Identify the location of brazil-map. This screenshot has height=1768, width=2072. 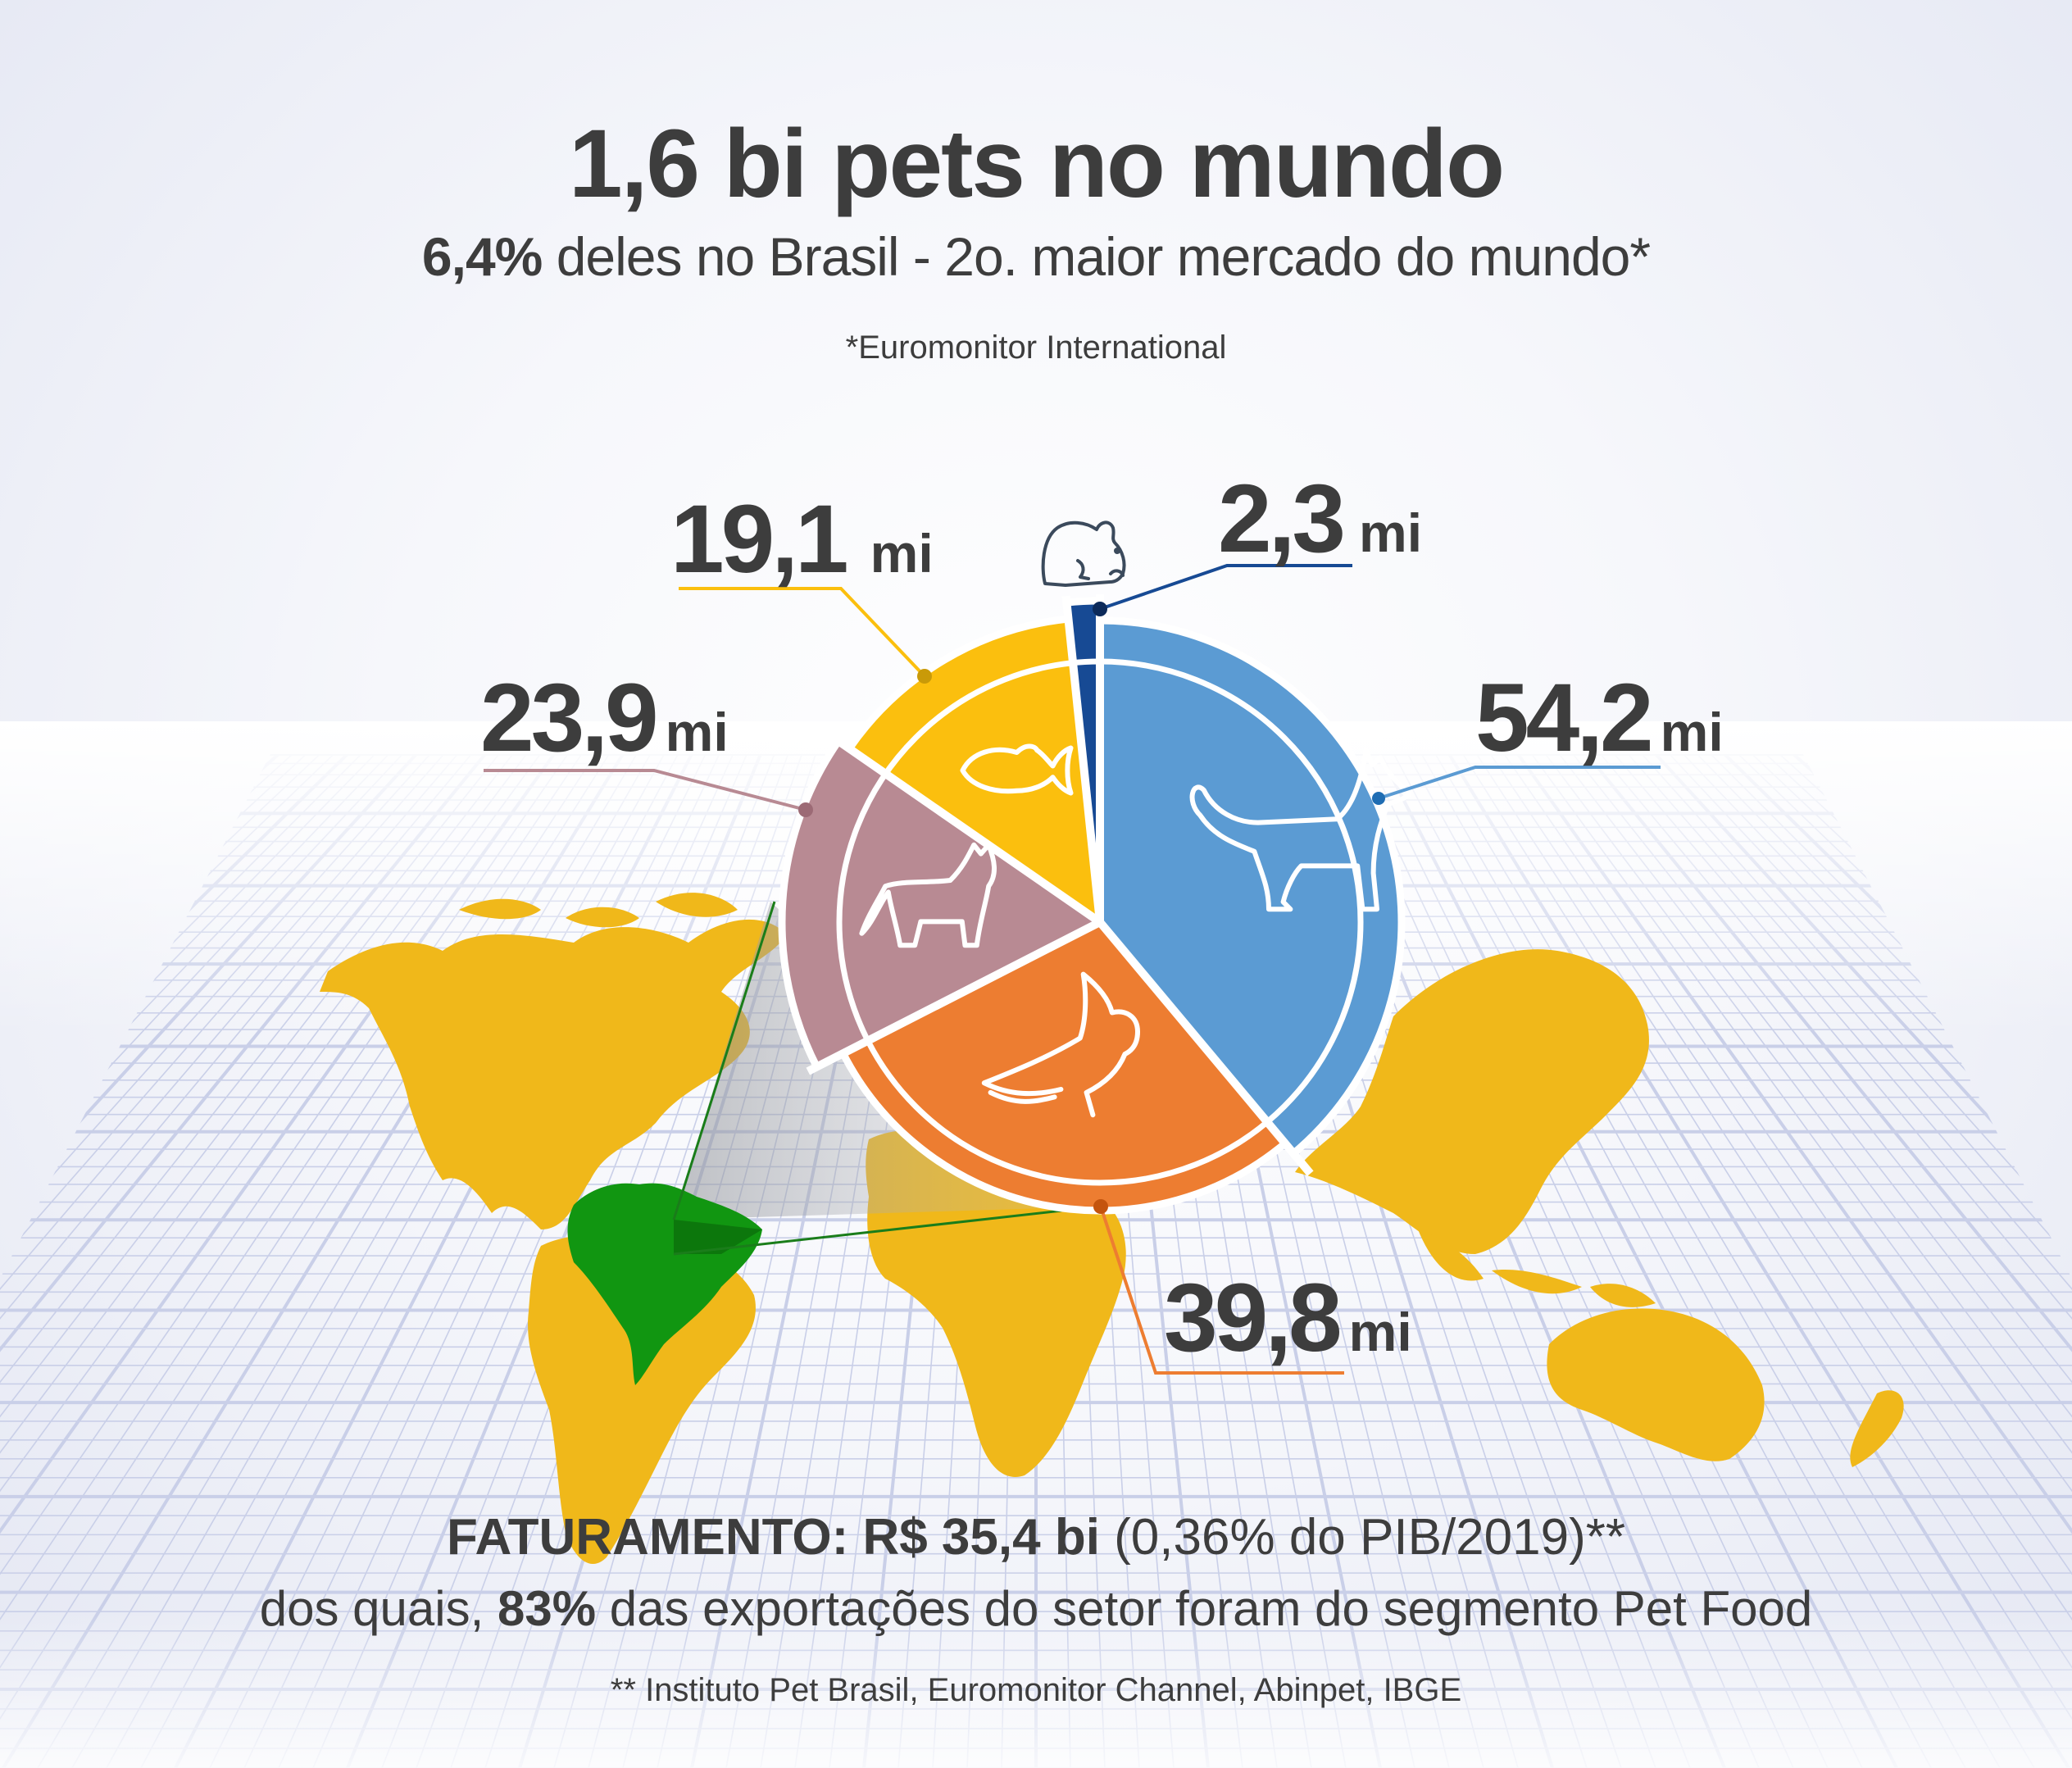
(664, 1284).